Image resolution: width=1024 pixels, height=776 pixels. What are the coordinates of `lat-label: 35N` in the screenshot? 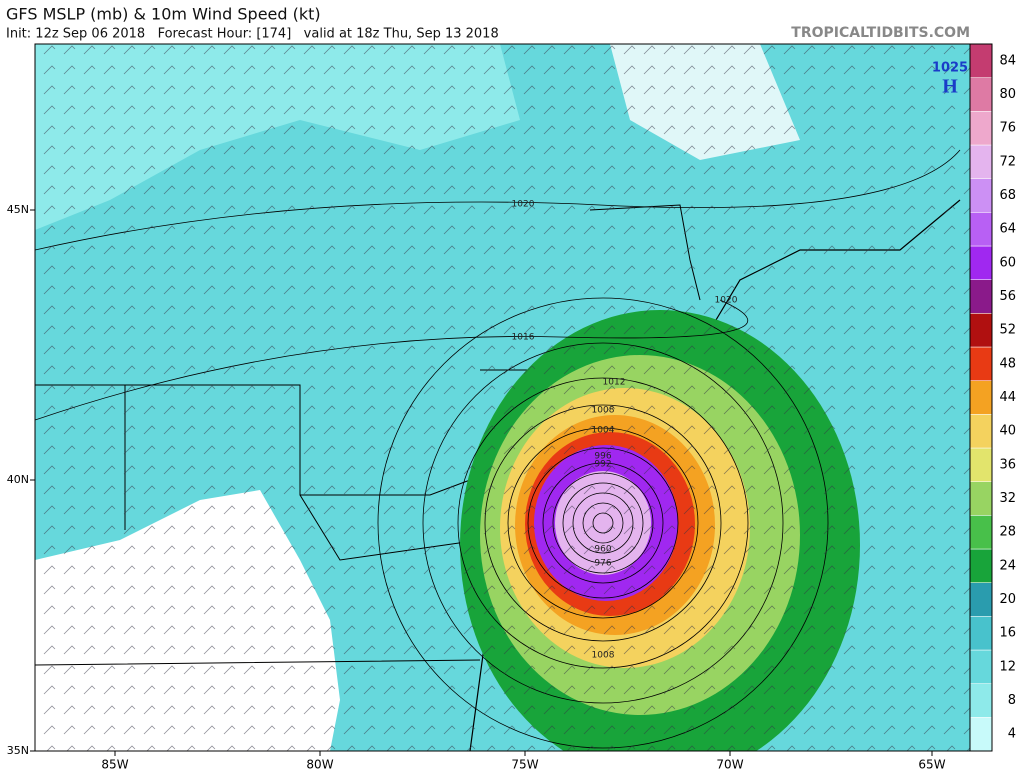 It's located at (18, 750).